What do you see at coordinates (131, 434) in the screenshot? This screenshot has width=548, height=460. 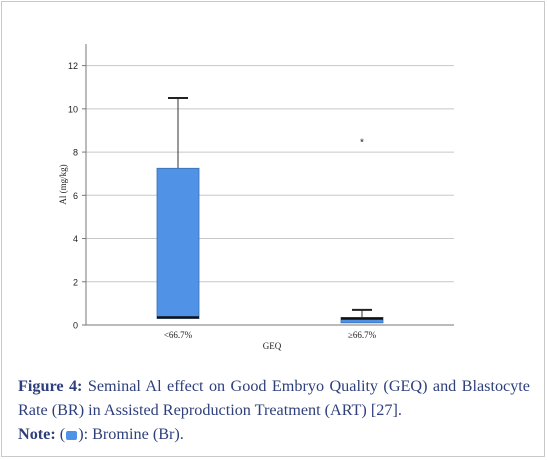 I see `note-text: ): Bromine (Br).` at bounding box center [131, 434].